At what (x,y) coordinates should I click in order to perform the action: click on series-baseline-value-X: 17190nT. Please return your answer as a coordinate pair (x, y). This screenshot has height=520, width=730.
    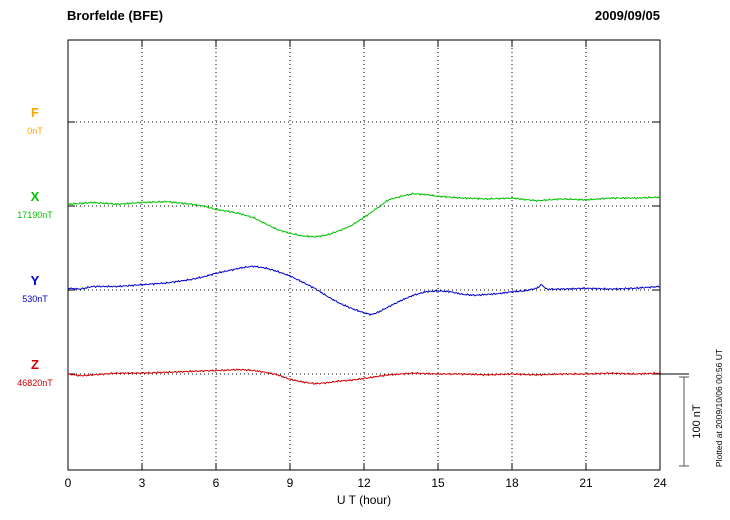
    Looking at the image, I should click on (35, 215).